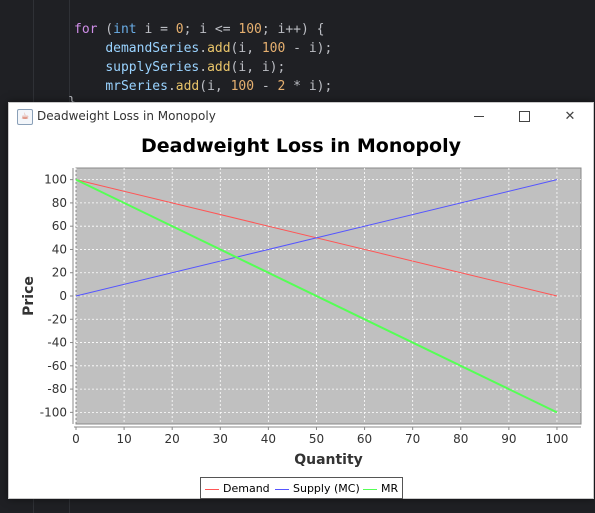 The width and height of the screenshot is (595, 513). I want to click on legend-item: Supply (MC), so click(317, 488).